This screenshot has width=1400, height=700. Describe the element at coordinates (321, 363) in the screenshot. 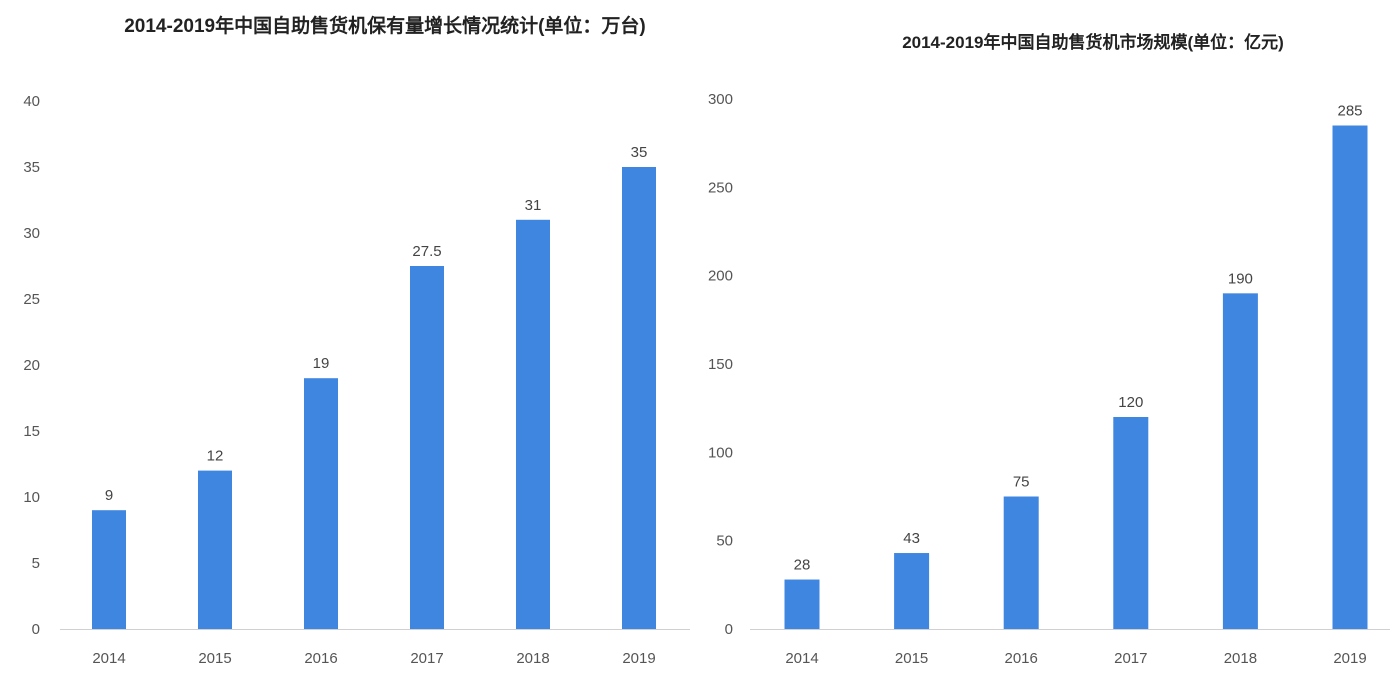

I see `data-label: 19` at that location.